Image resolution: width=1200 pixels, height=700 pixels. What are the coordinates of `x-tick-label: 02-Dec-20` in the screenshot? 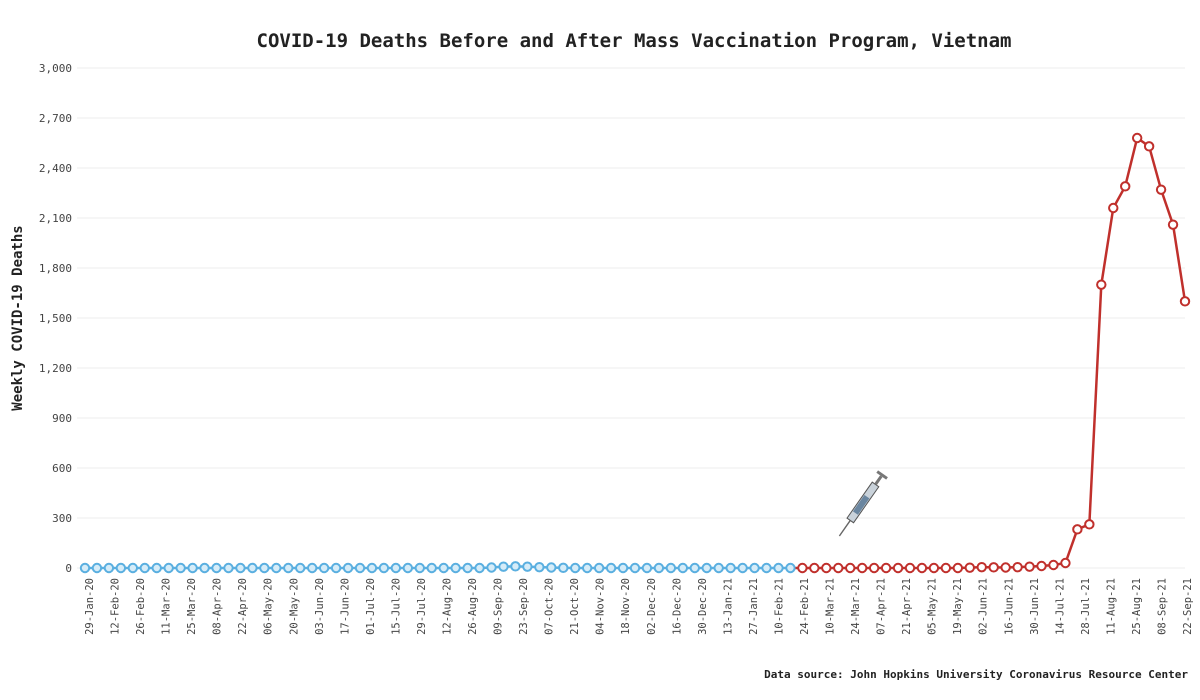 It's located at (652, 606).